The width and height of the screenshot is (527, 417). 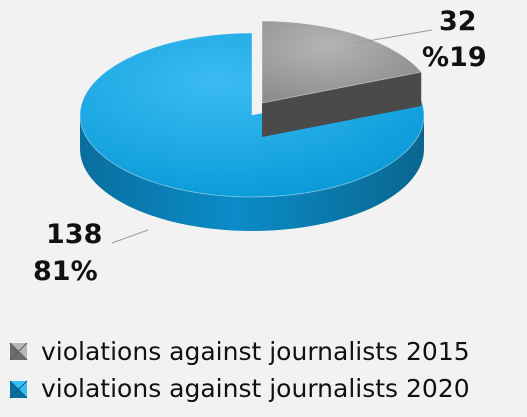 I want to click on data-label-percent-2015: %19, so click(x=454, y=57).